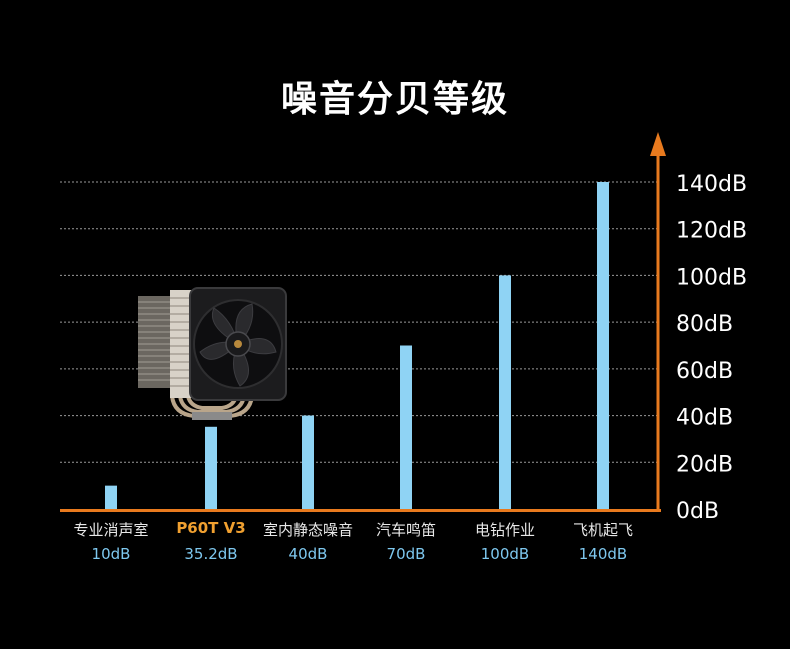  What do you see at coordinates (704, 324) in the screenshot?
I see `y-tick-label: 80dB` at bounding box center [704, 324].